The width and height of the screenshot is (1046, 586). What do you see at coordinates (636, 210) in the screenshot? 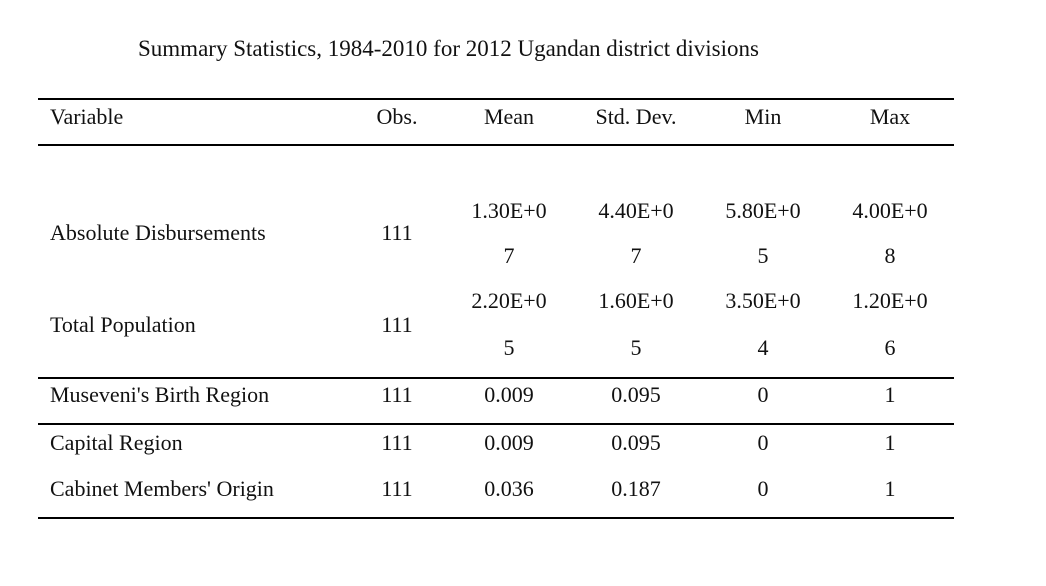
I see `std-cell-line1: 4.40E+0` at bounding box center [636, 210].